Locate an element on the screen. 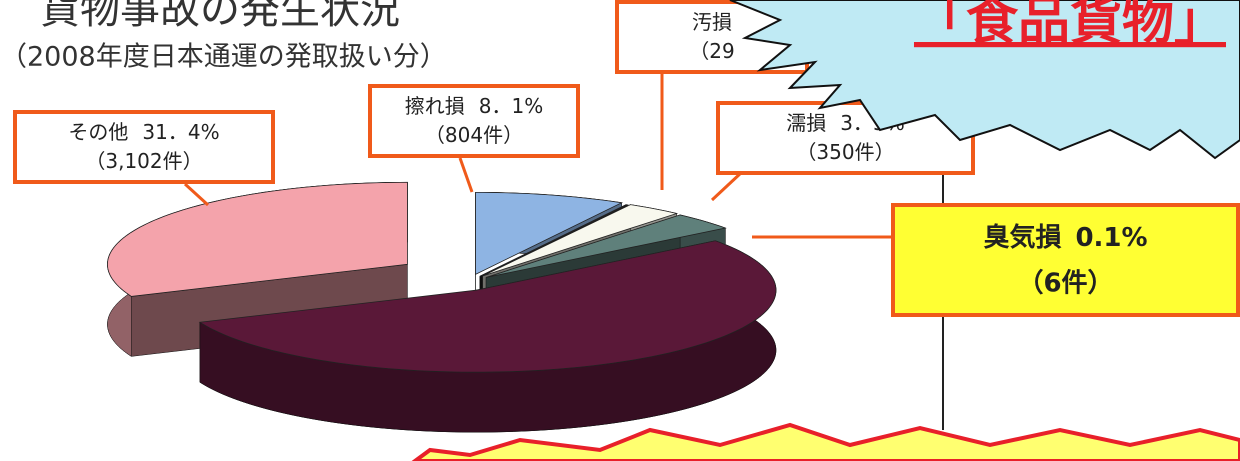 This screenshot has height=461, width=1240. value-label: 8．1% is located at coordinates (511, 106).